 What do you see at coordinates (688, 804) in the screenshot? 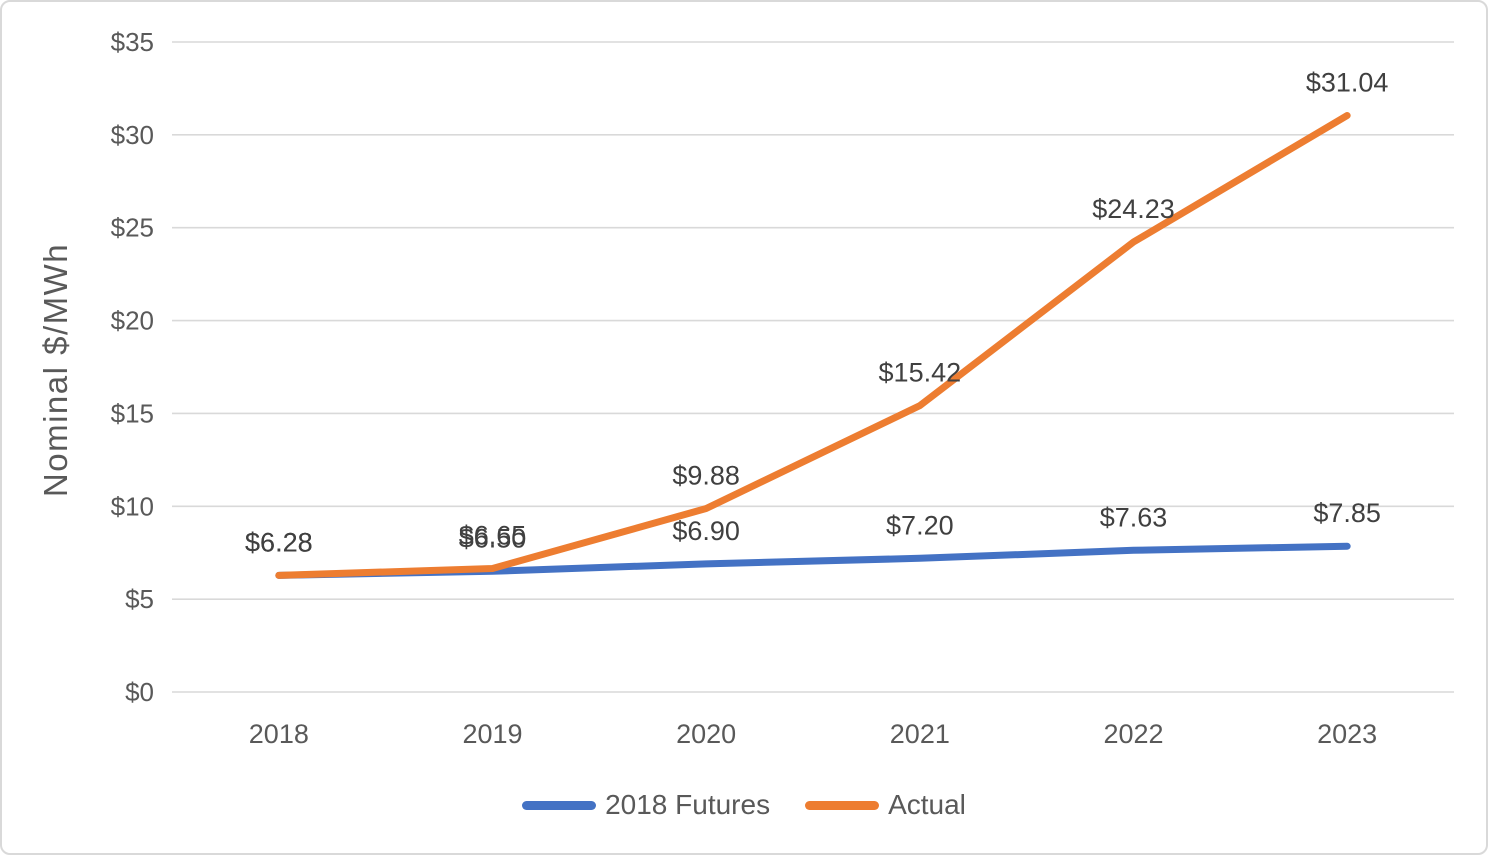
I see `legend-label-2018-futures: 2018 Futures` at bounding box center [688, 804].